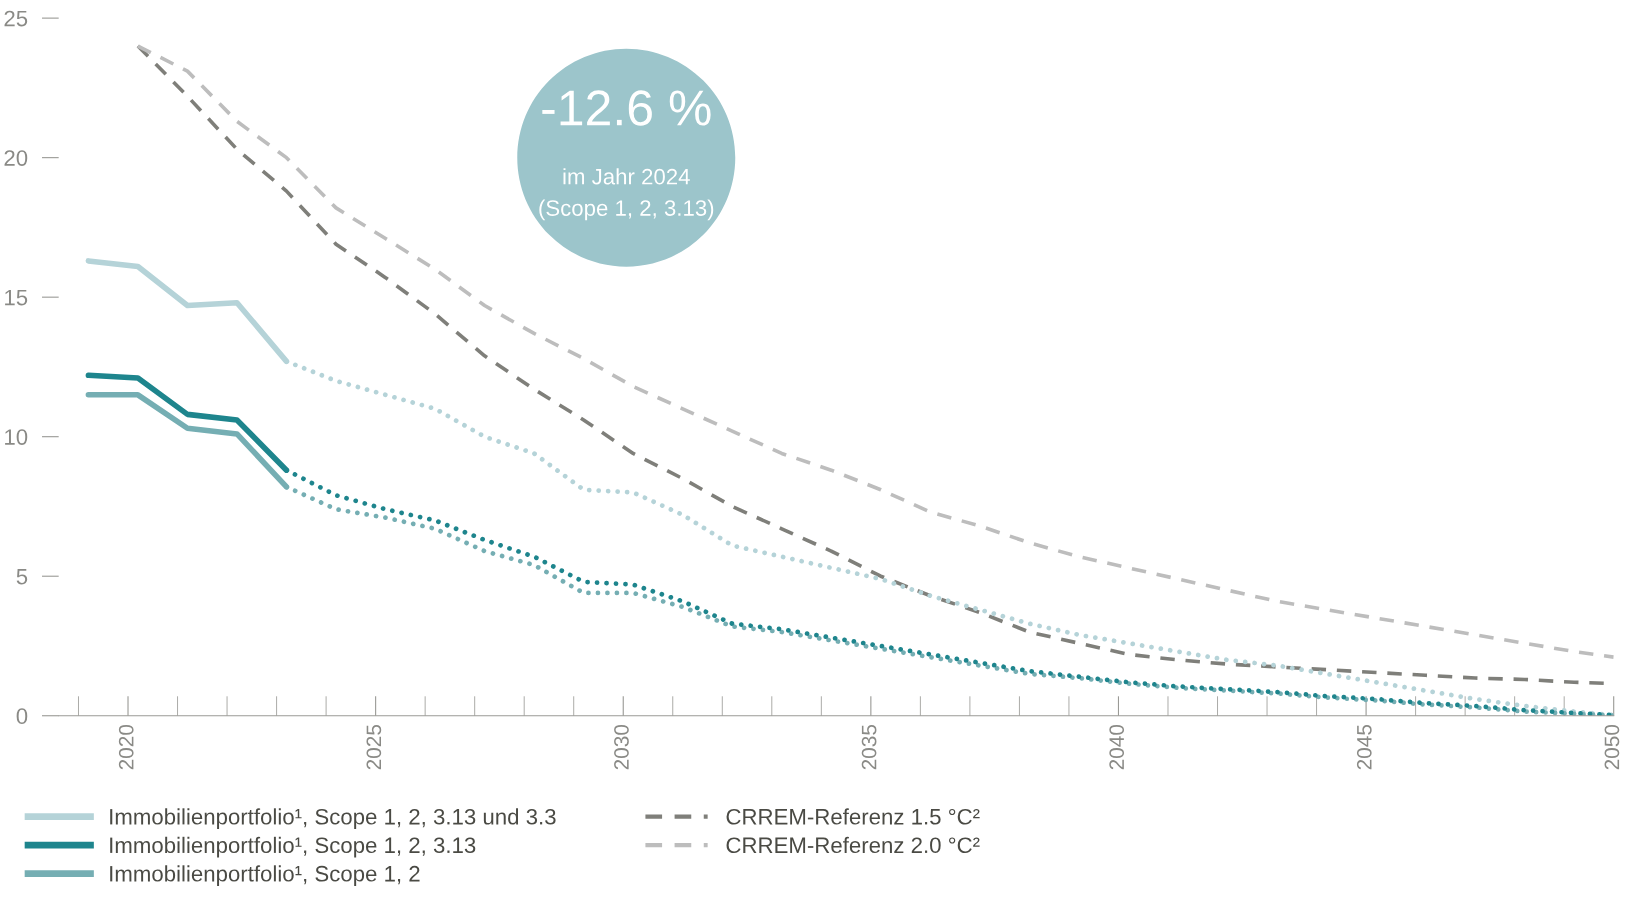 The width and height of the screenshot is (1630, 906). I want to click on x-tick-label: 2050, so click(1612, 747).